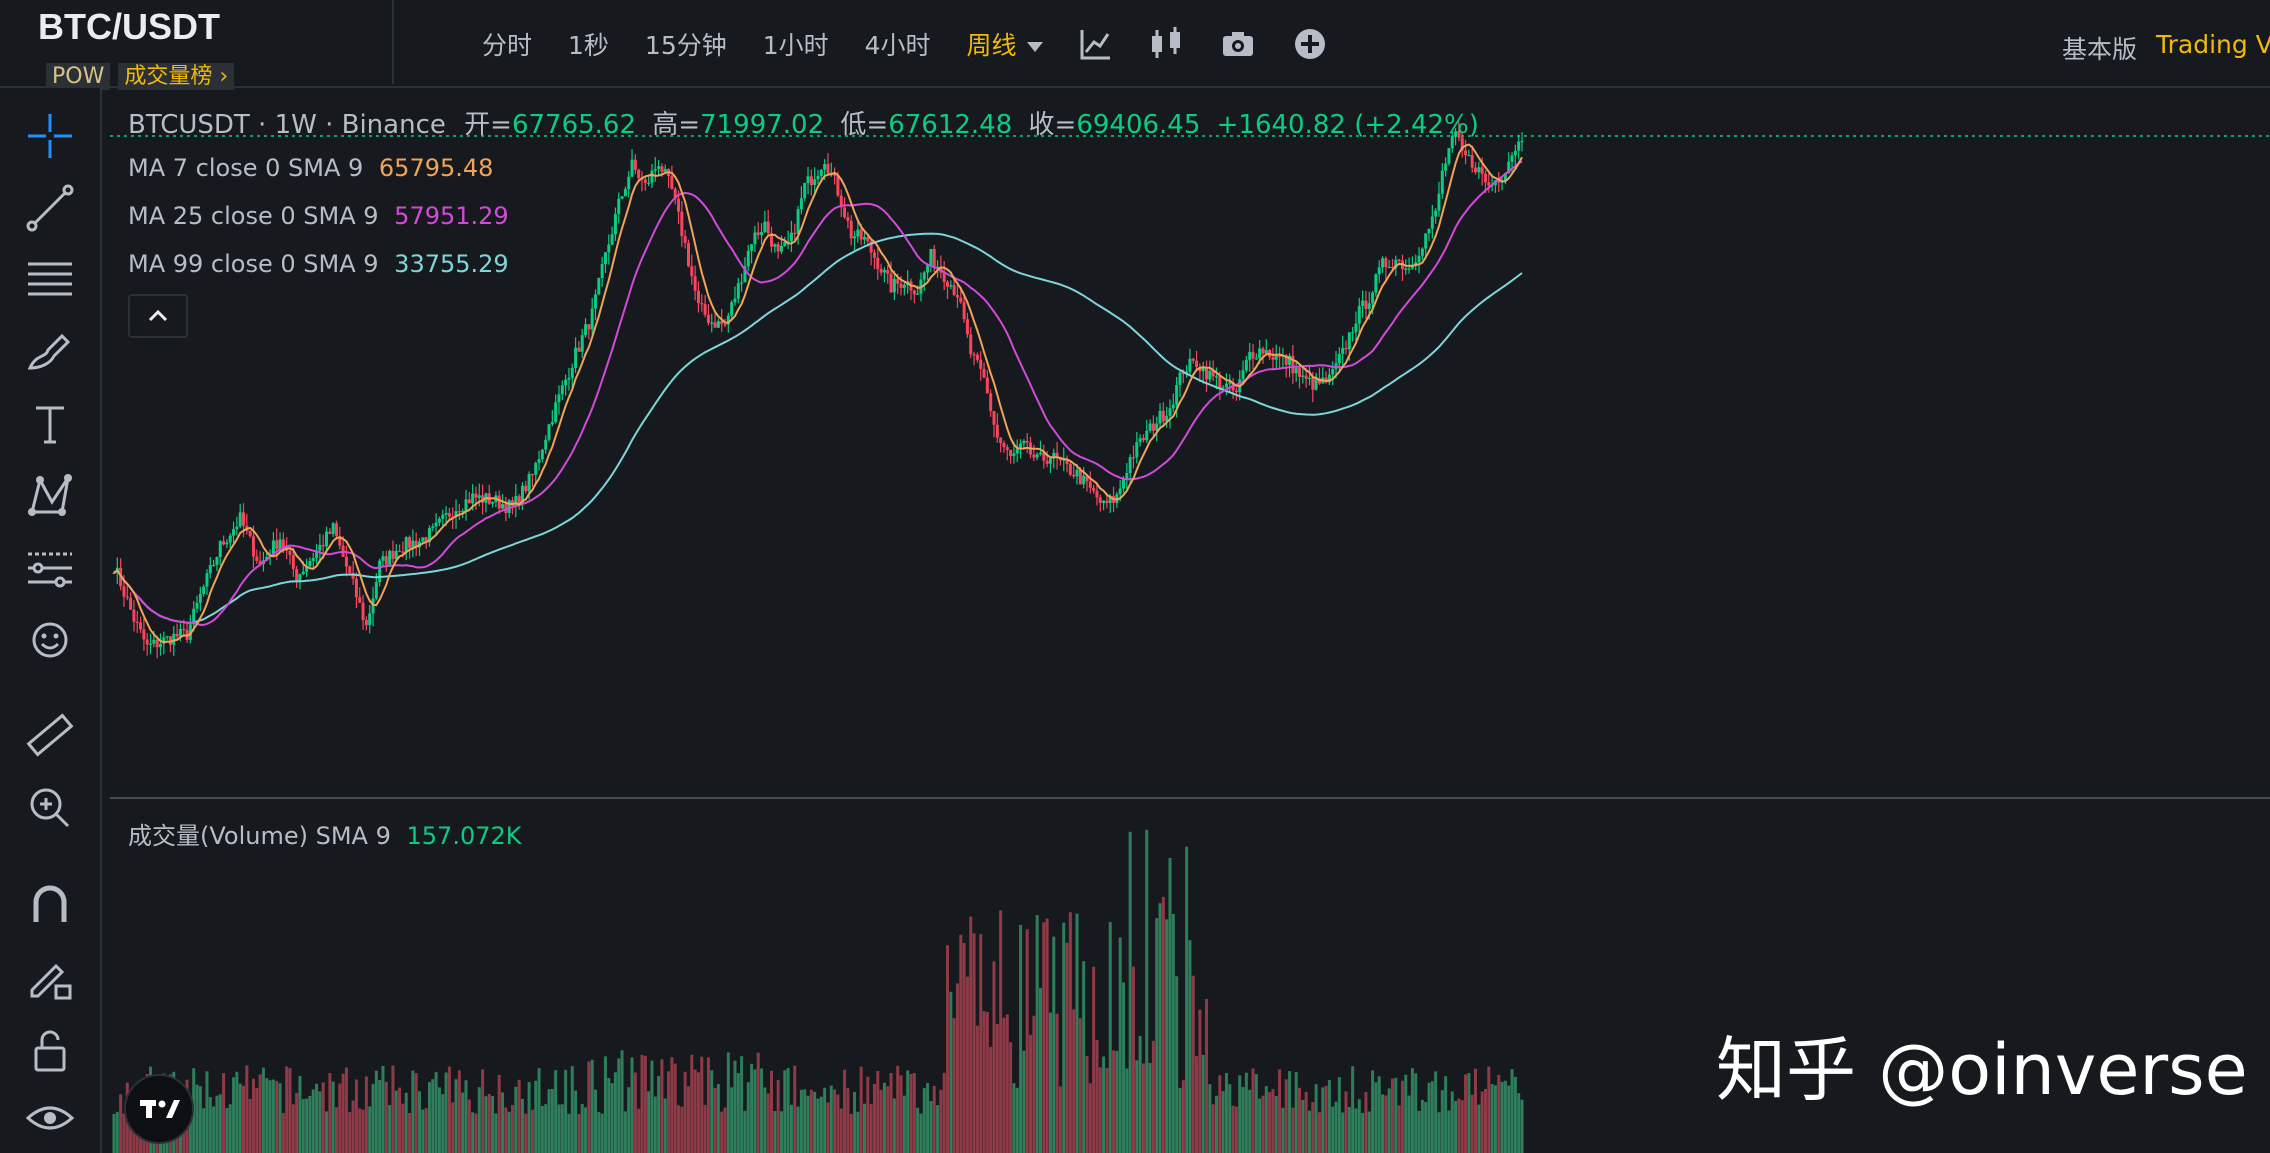  What do you see at coordinates (50, 208) in the screenshot?
I see `trend-line-icon` at bounding box center [50, 208].